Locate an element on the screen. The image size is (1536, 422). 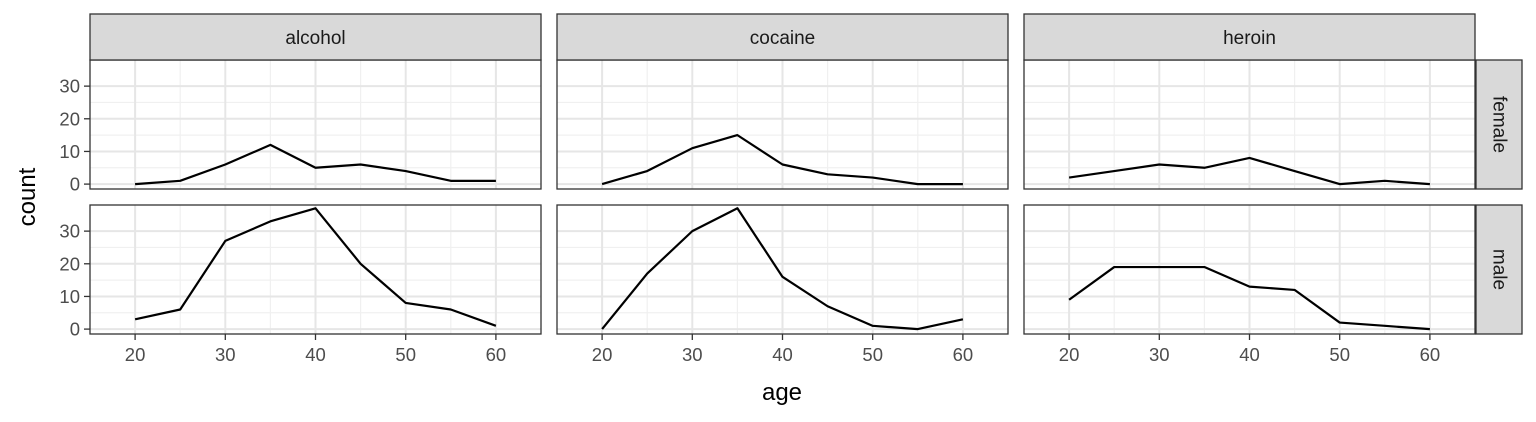
series-line-heroin-male is located at coordinates (1249, 298).